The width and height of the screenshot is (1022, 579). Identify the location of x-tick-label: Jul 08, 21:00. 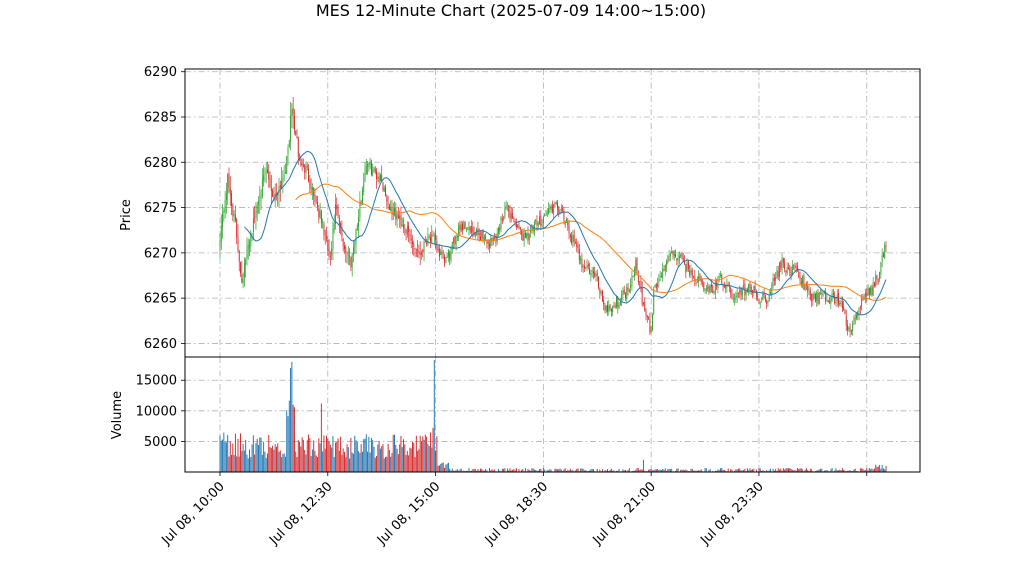
(624, 513).